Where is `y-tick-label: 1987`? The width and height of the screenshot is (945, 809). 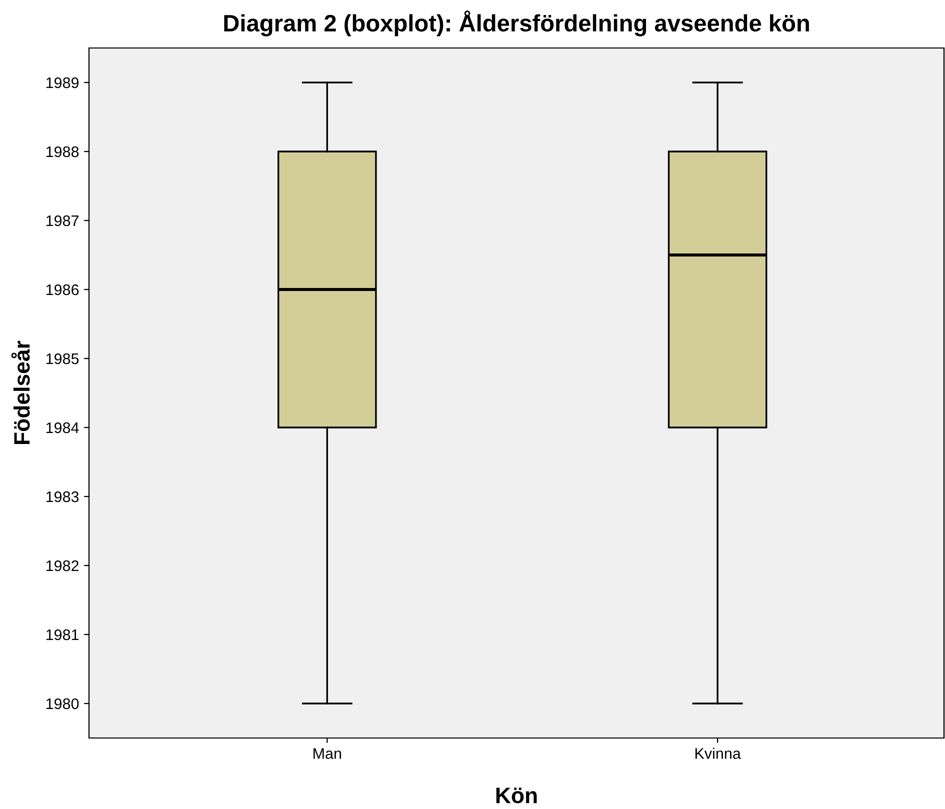
y-tick-label: 1987 is located at coordinates (62, 220).